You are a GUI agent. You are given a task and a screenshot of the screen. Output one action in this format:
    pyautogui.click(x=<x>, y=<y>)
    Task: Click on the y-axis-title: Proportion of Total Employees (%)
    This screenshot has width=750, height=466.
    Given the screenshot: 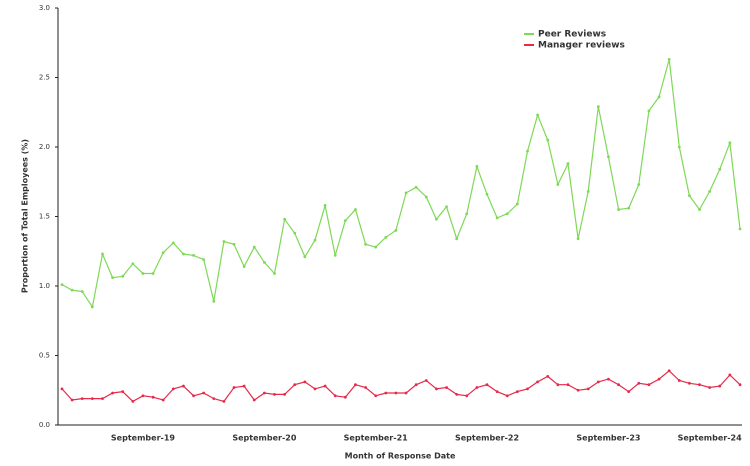 What is the action you would take?
    pyautogui.click(x=25, y=216)
    